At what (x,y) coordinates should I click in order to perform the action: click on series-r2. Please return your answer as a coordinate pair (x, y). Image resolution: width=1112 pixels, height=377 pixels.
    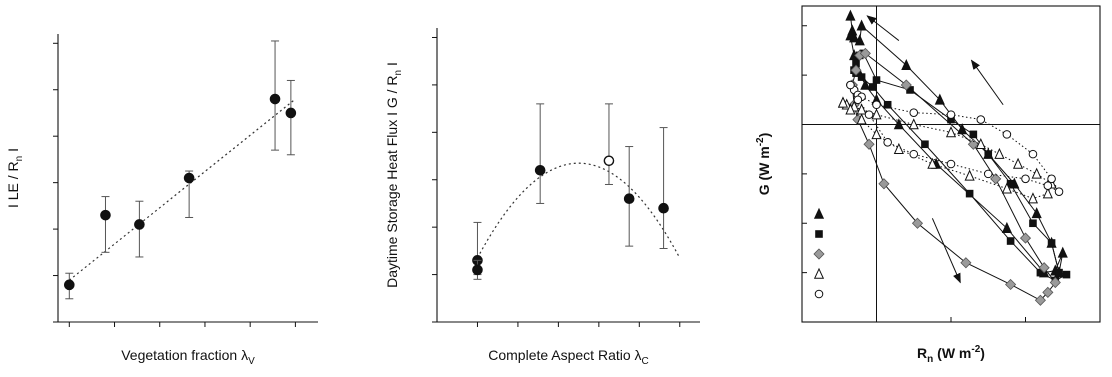
    Looking at the image, I should click on (955, 138).